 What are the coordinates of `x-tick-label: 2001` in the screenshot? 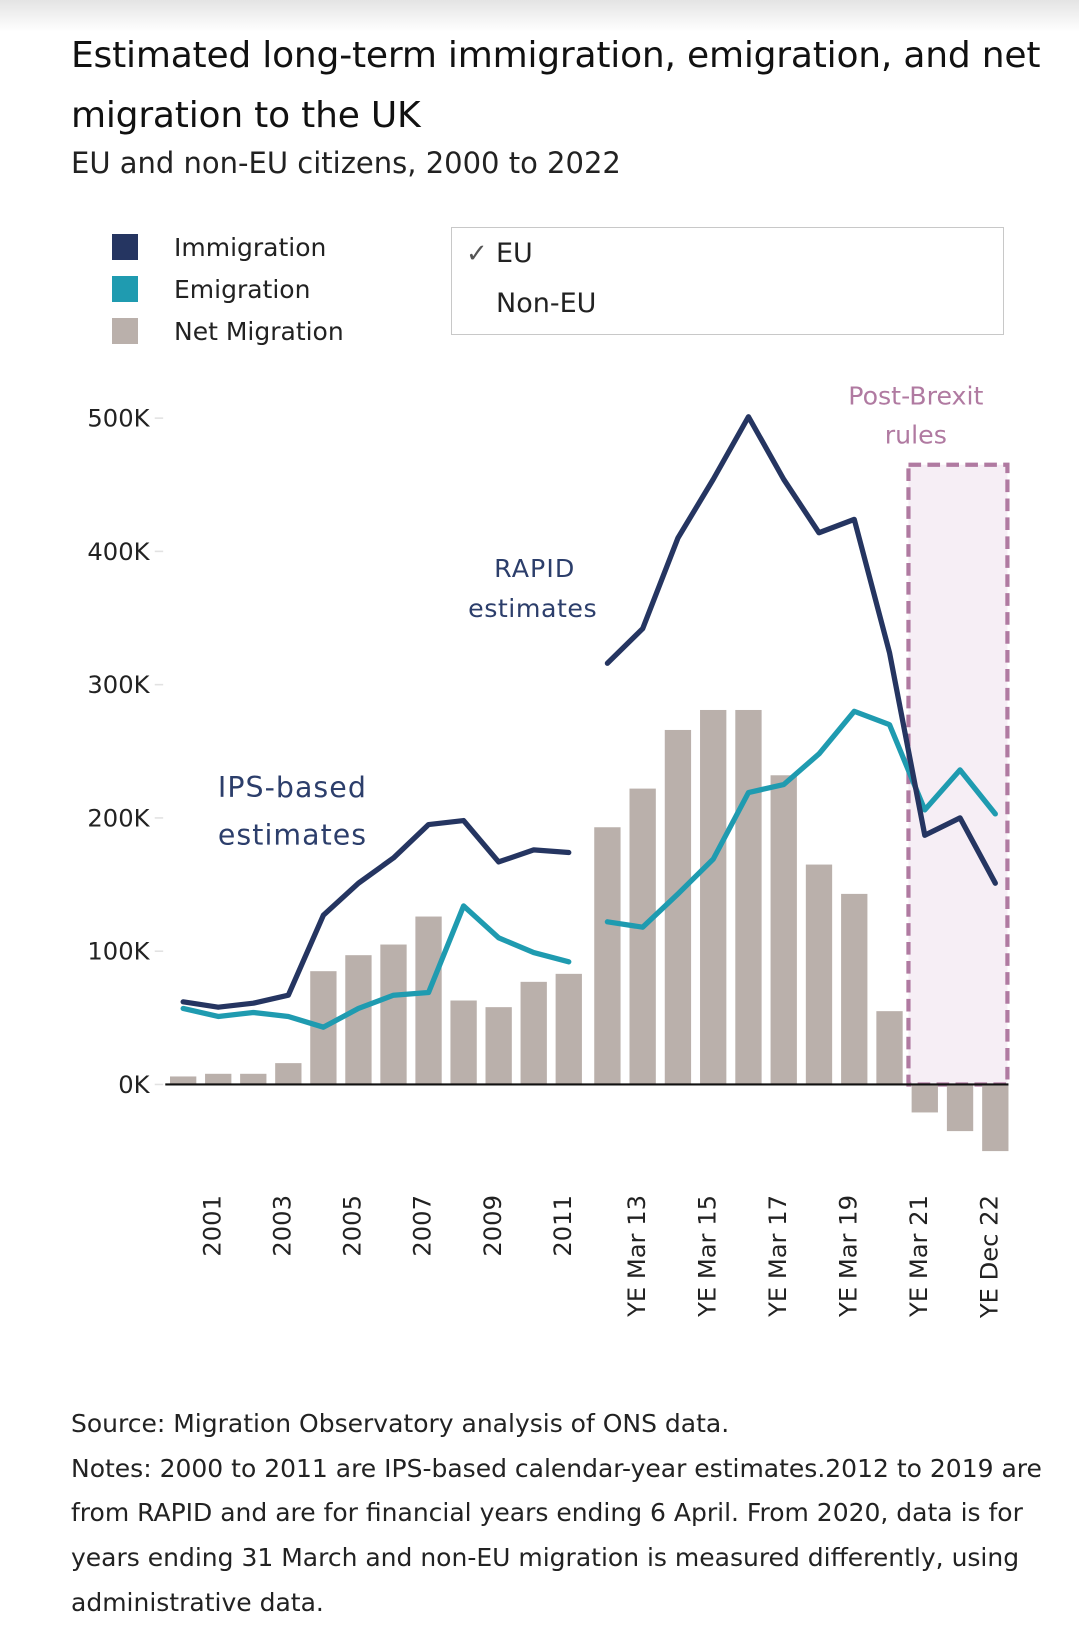 It's located at (212, 1226).